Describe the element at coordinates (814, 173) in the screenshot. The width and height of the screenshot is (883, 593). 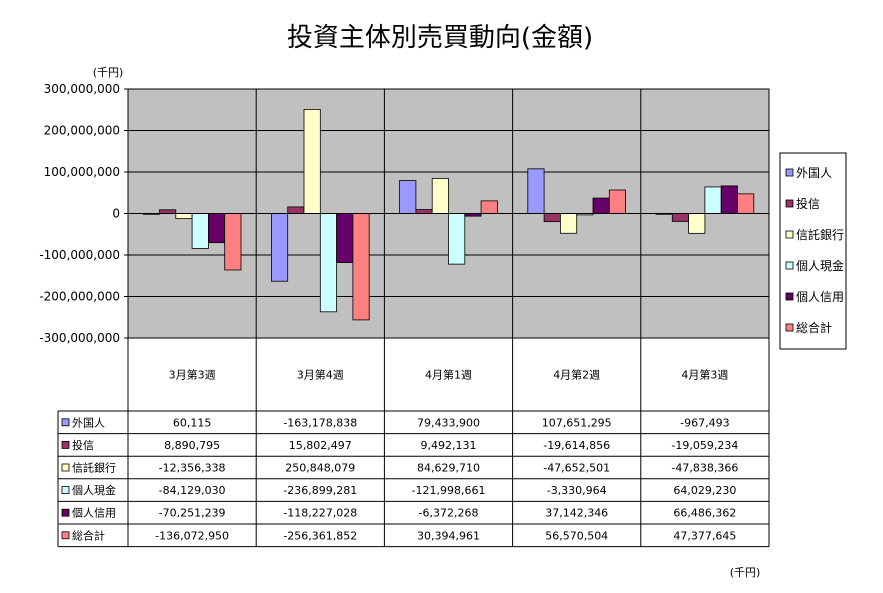
I see `legend-label: 外国人` at that location.